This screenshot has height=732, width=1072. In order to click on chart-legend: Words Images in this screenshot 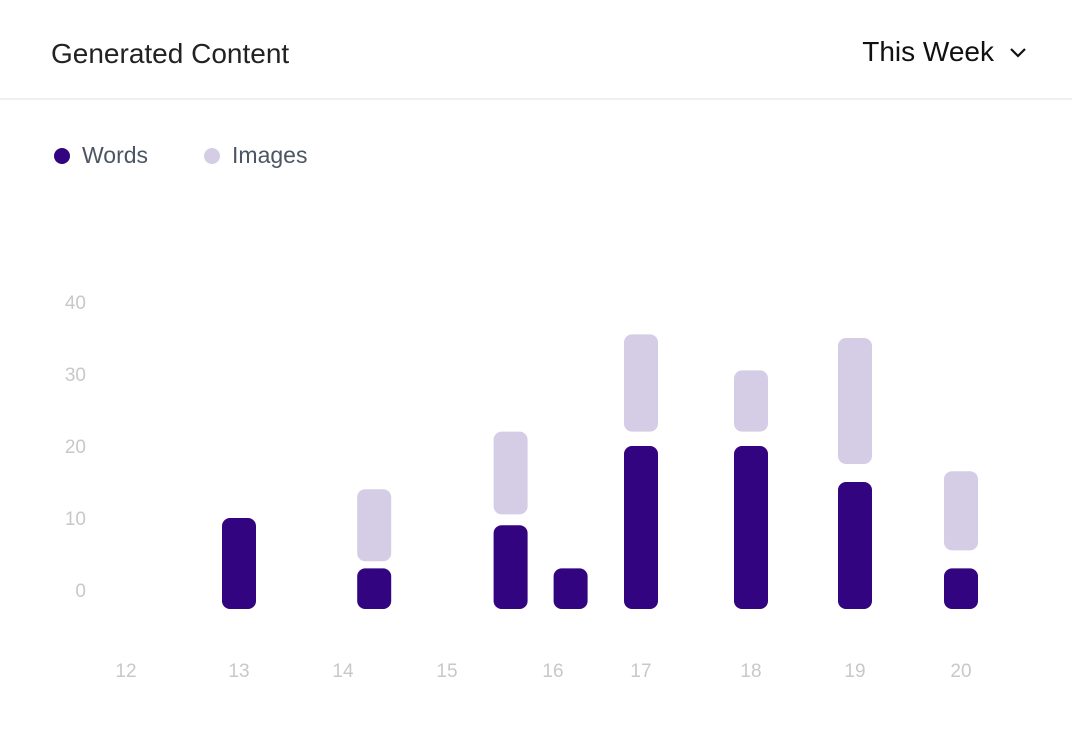, I will do `click(180, 155)`.